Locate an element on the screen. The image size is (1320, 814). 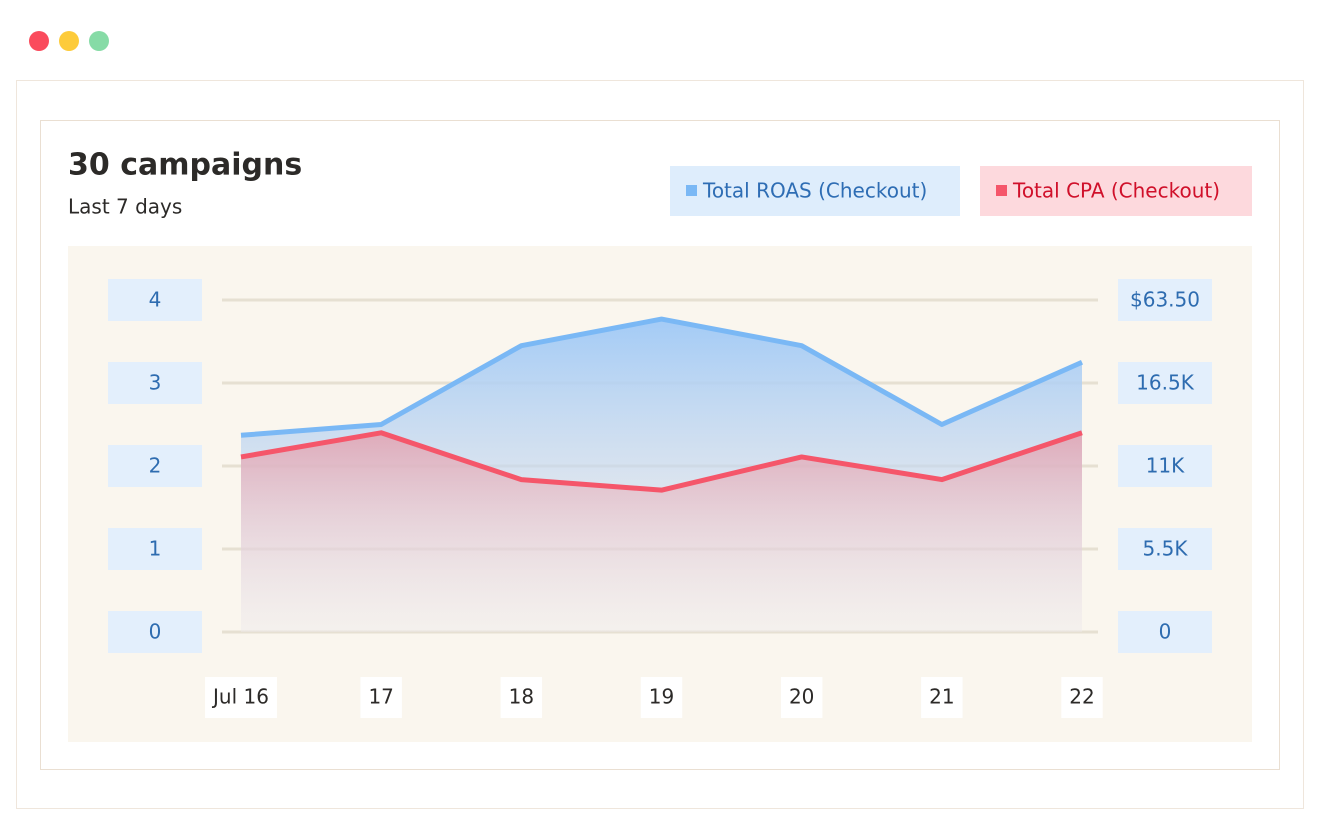
y-tick-label: 4 is located at coordinates (155, 300).